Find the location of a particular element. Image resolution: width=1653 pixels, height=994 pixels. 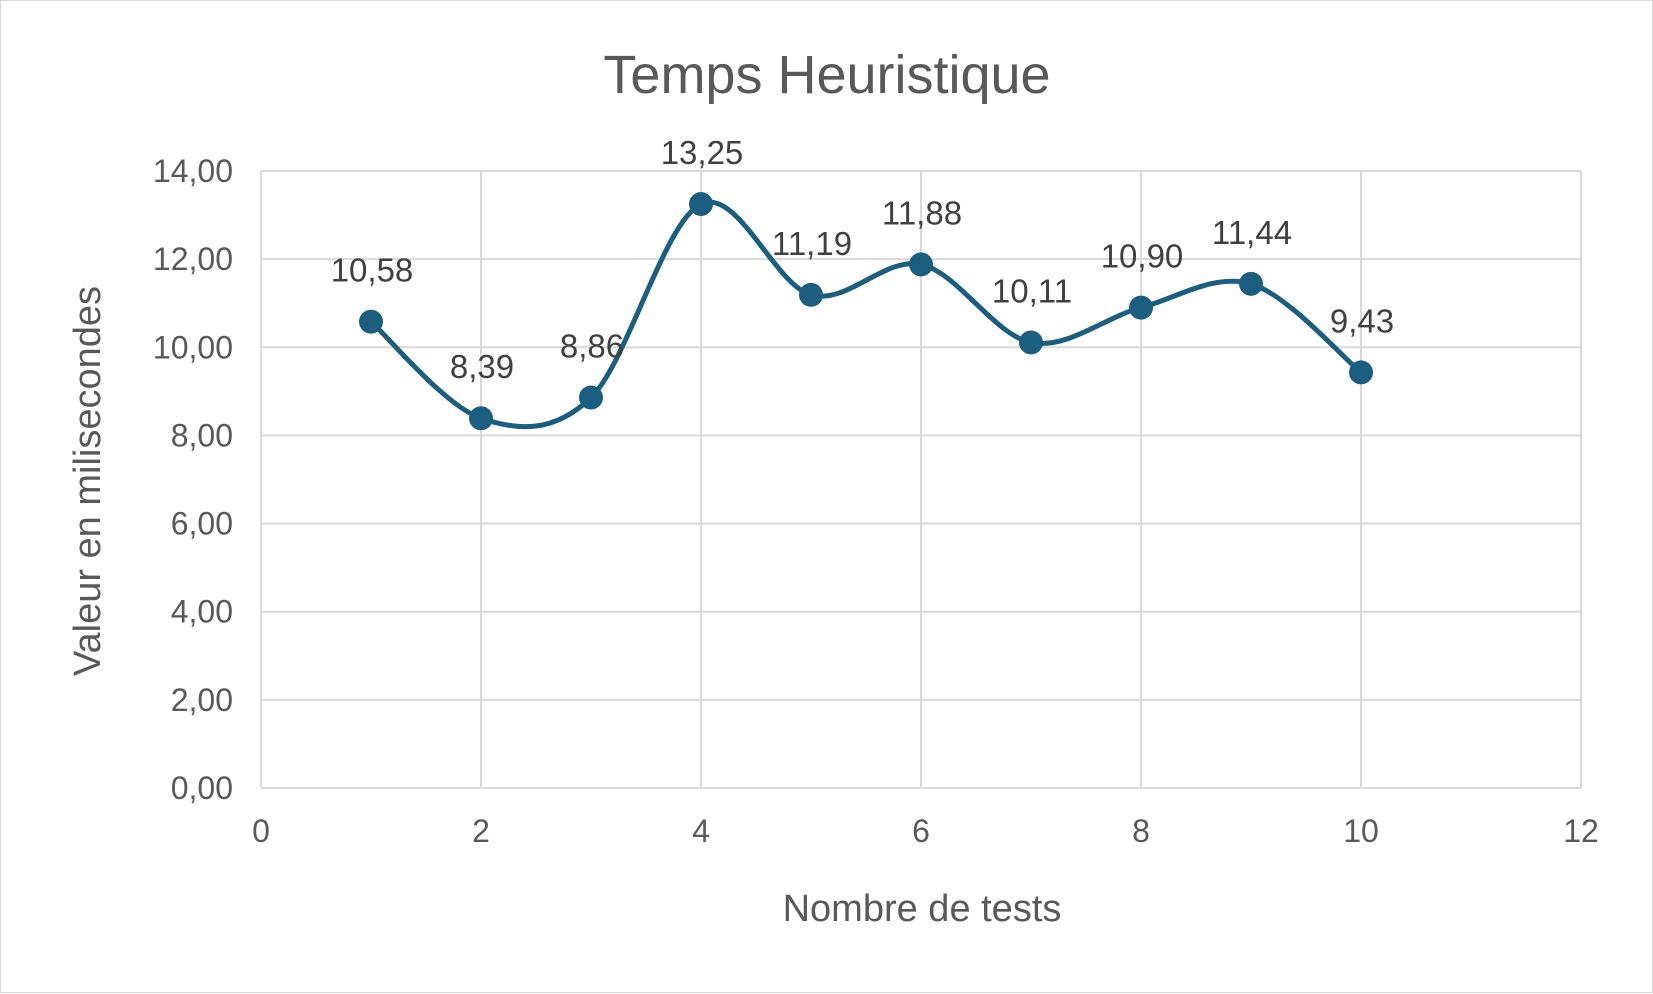

y-tick-label: 14,00 is located at coordinates (193, 171).